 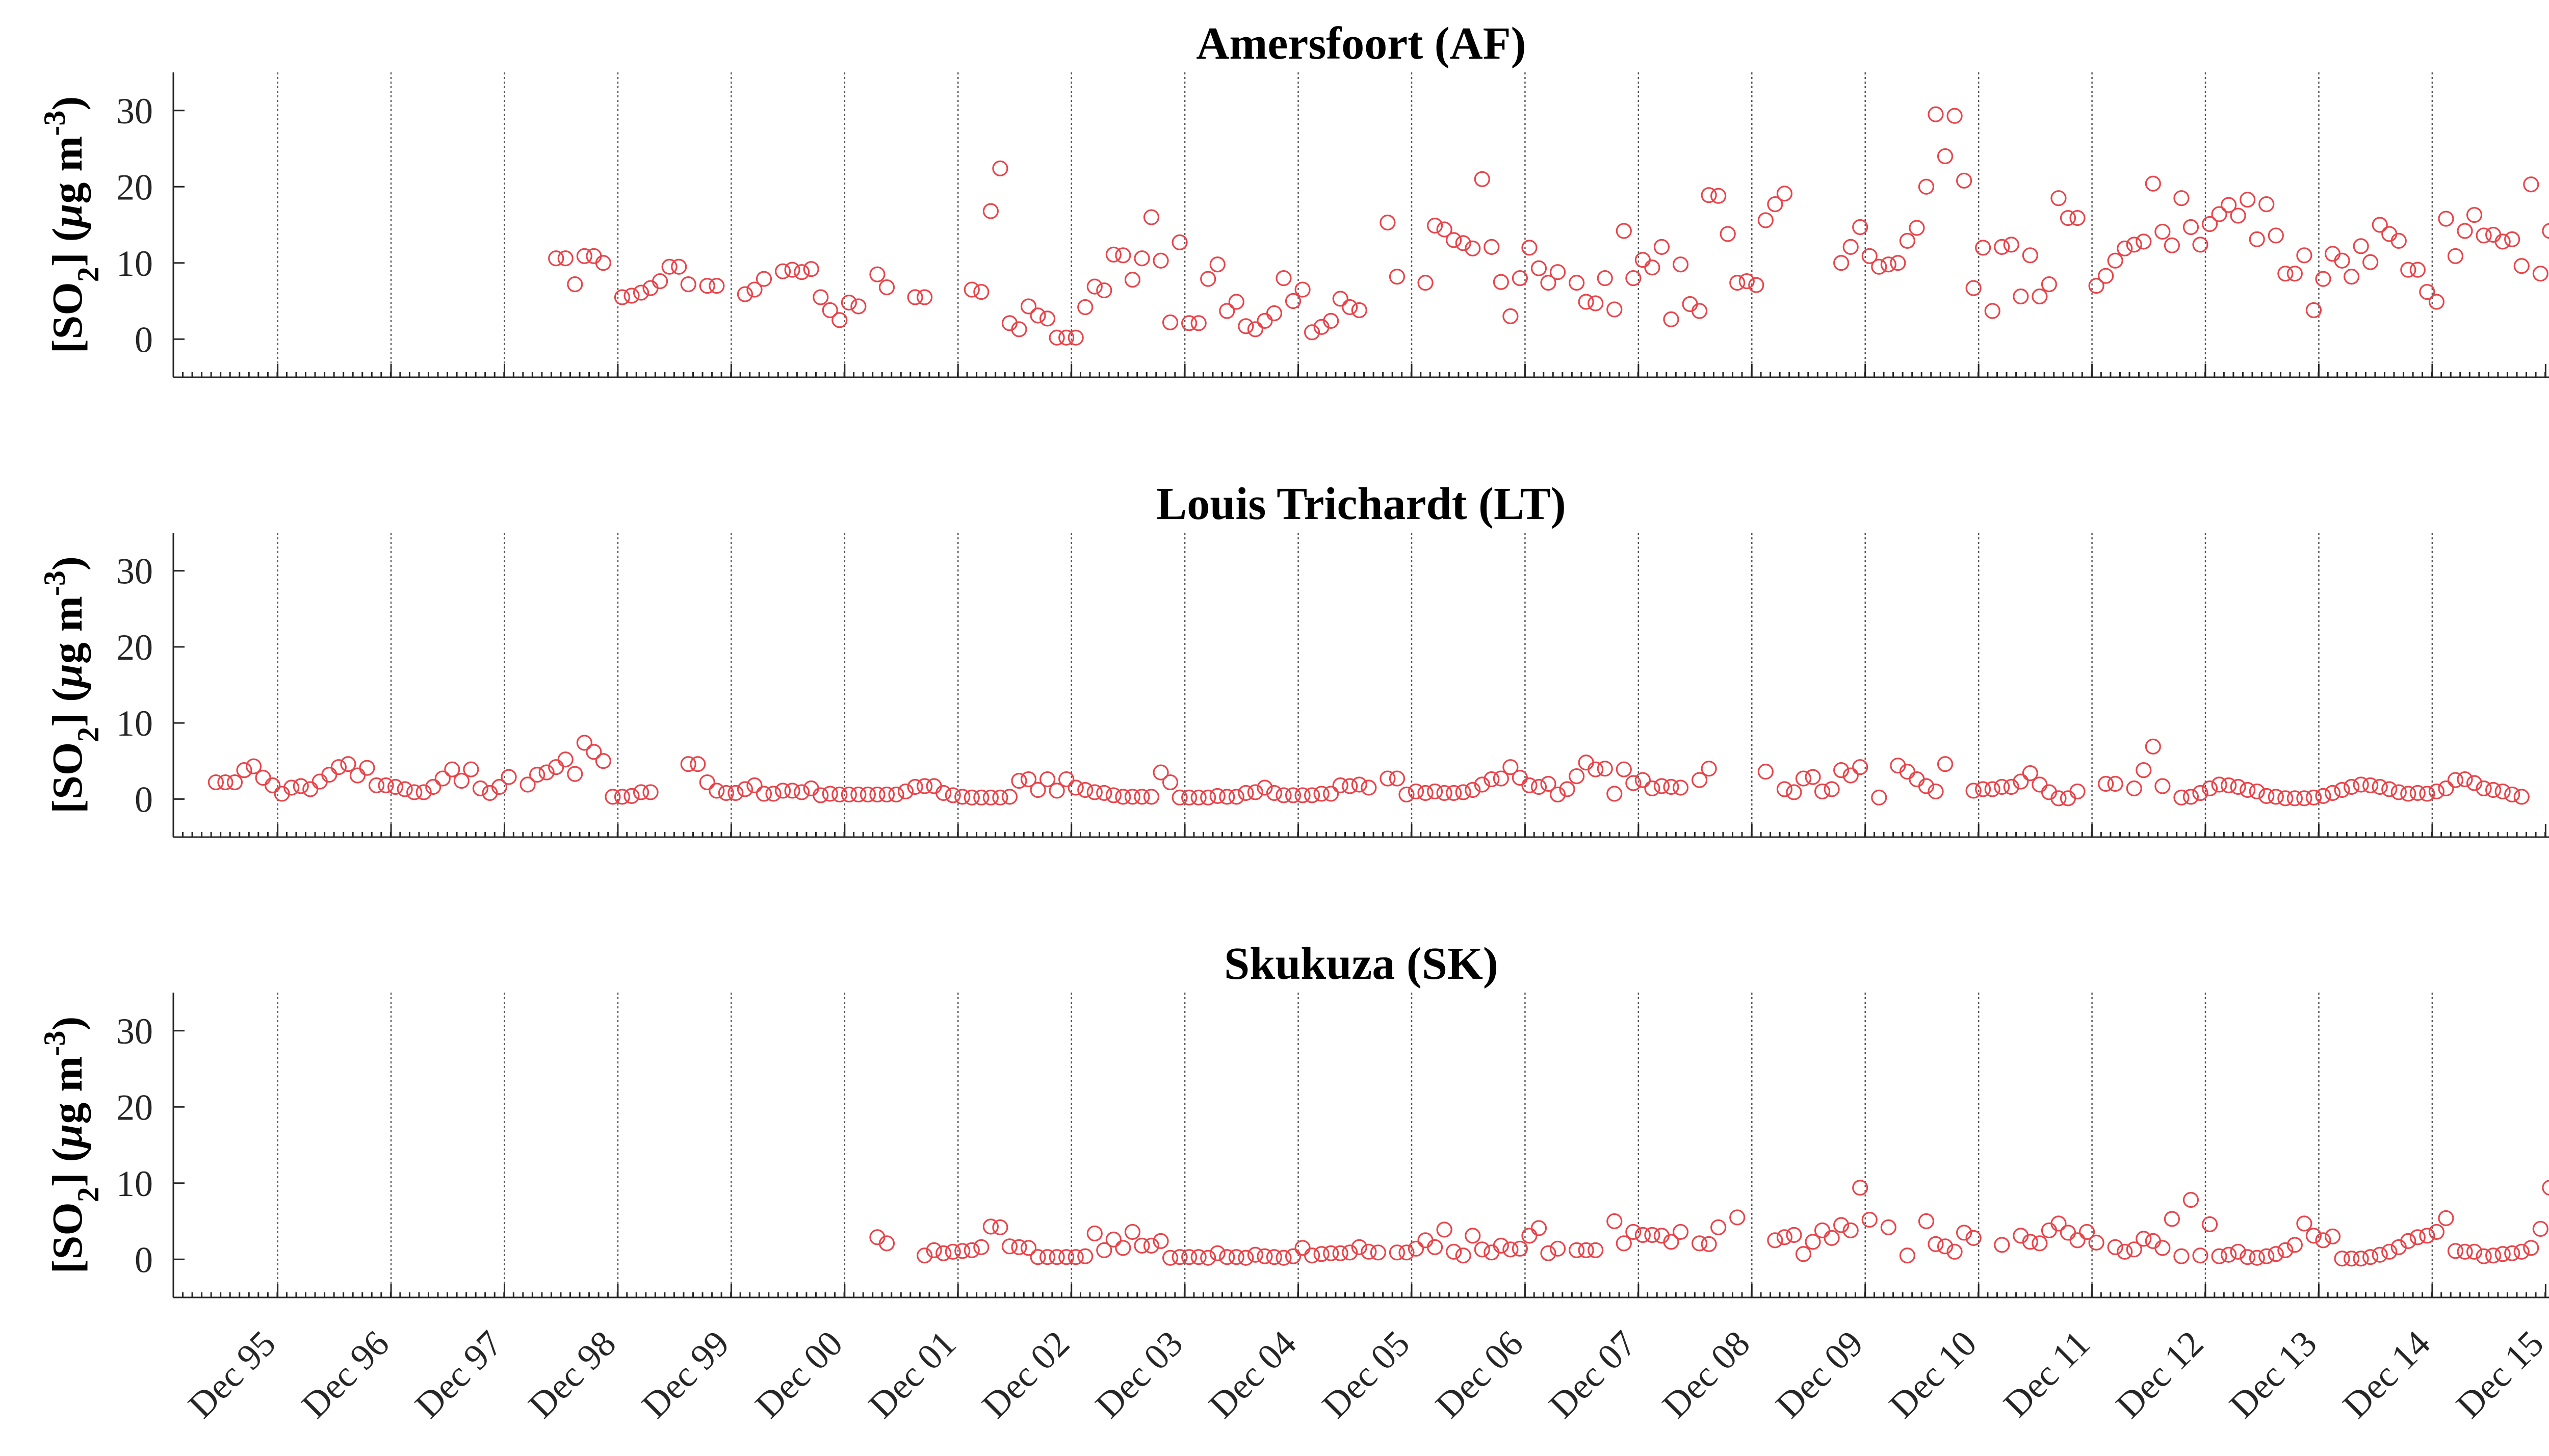 What do you see at coordinates (1709, 1223) in the screenshot?
I see `series-points` at bounding box center [1709, 1223].